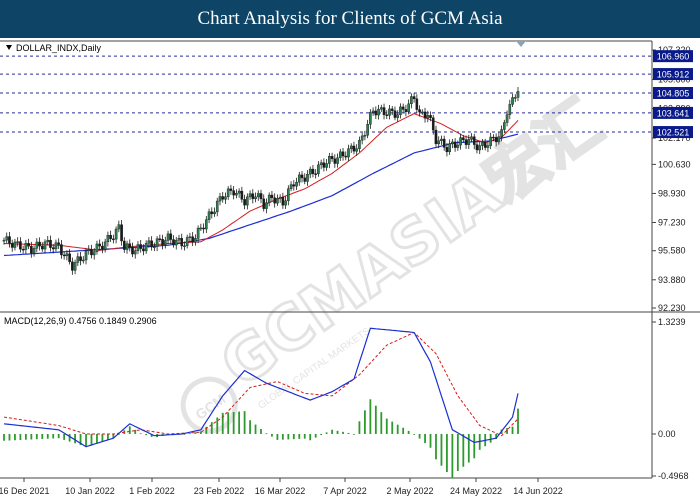 This screenshot has width=700, height=500. Describe the element at coordinates (9, 47) in the screenshot. I see `triangle-down-icon` at that location.